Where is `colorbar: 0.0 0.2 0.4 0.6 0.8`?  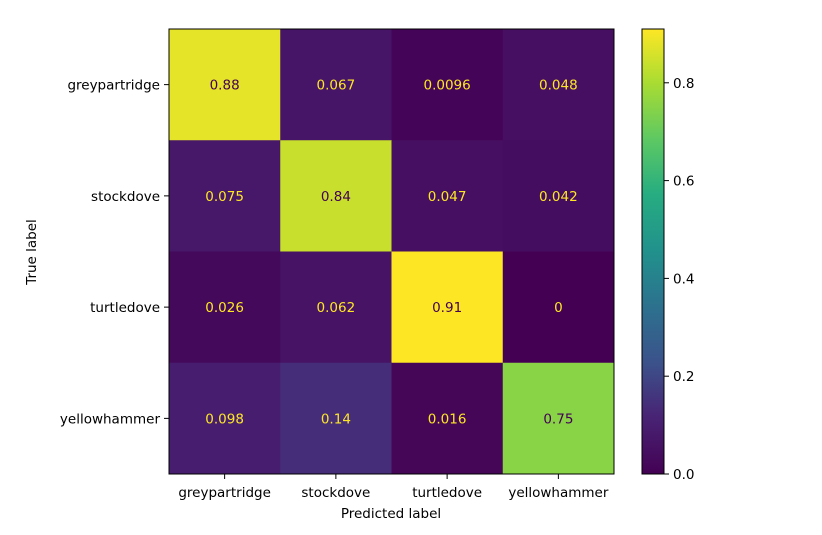
colorbar: 0.0 0.2 0.4 0.6 0.8 is located at coordinates (667, 255).